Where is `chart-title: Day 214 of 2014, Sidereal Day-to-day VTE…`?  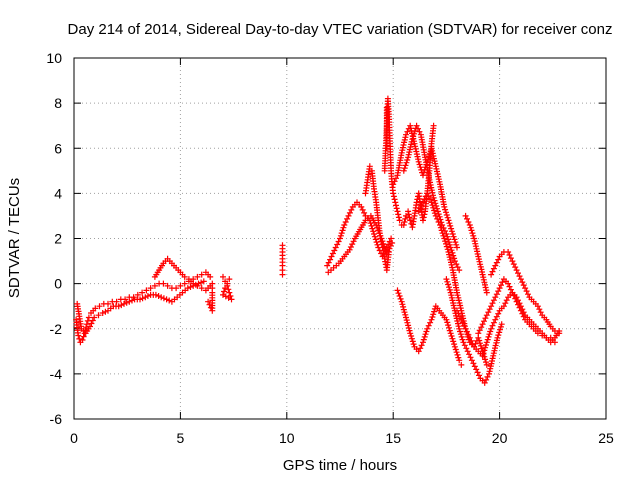 chart-title: Day 214 of 2014, Sidereal Day-to-day VTE… is located at coordinates (340, 29).